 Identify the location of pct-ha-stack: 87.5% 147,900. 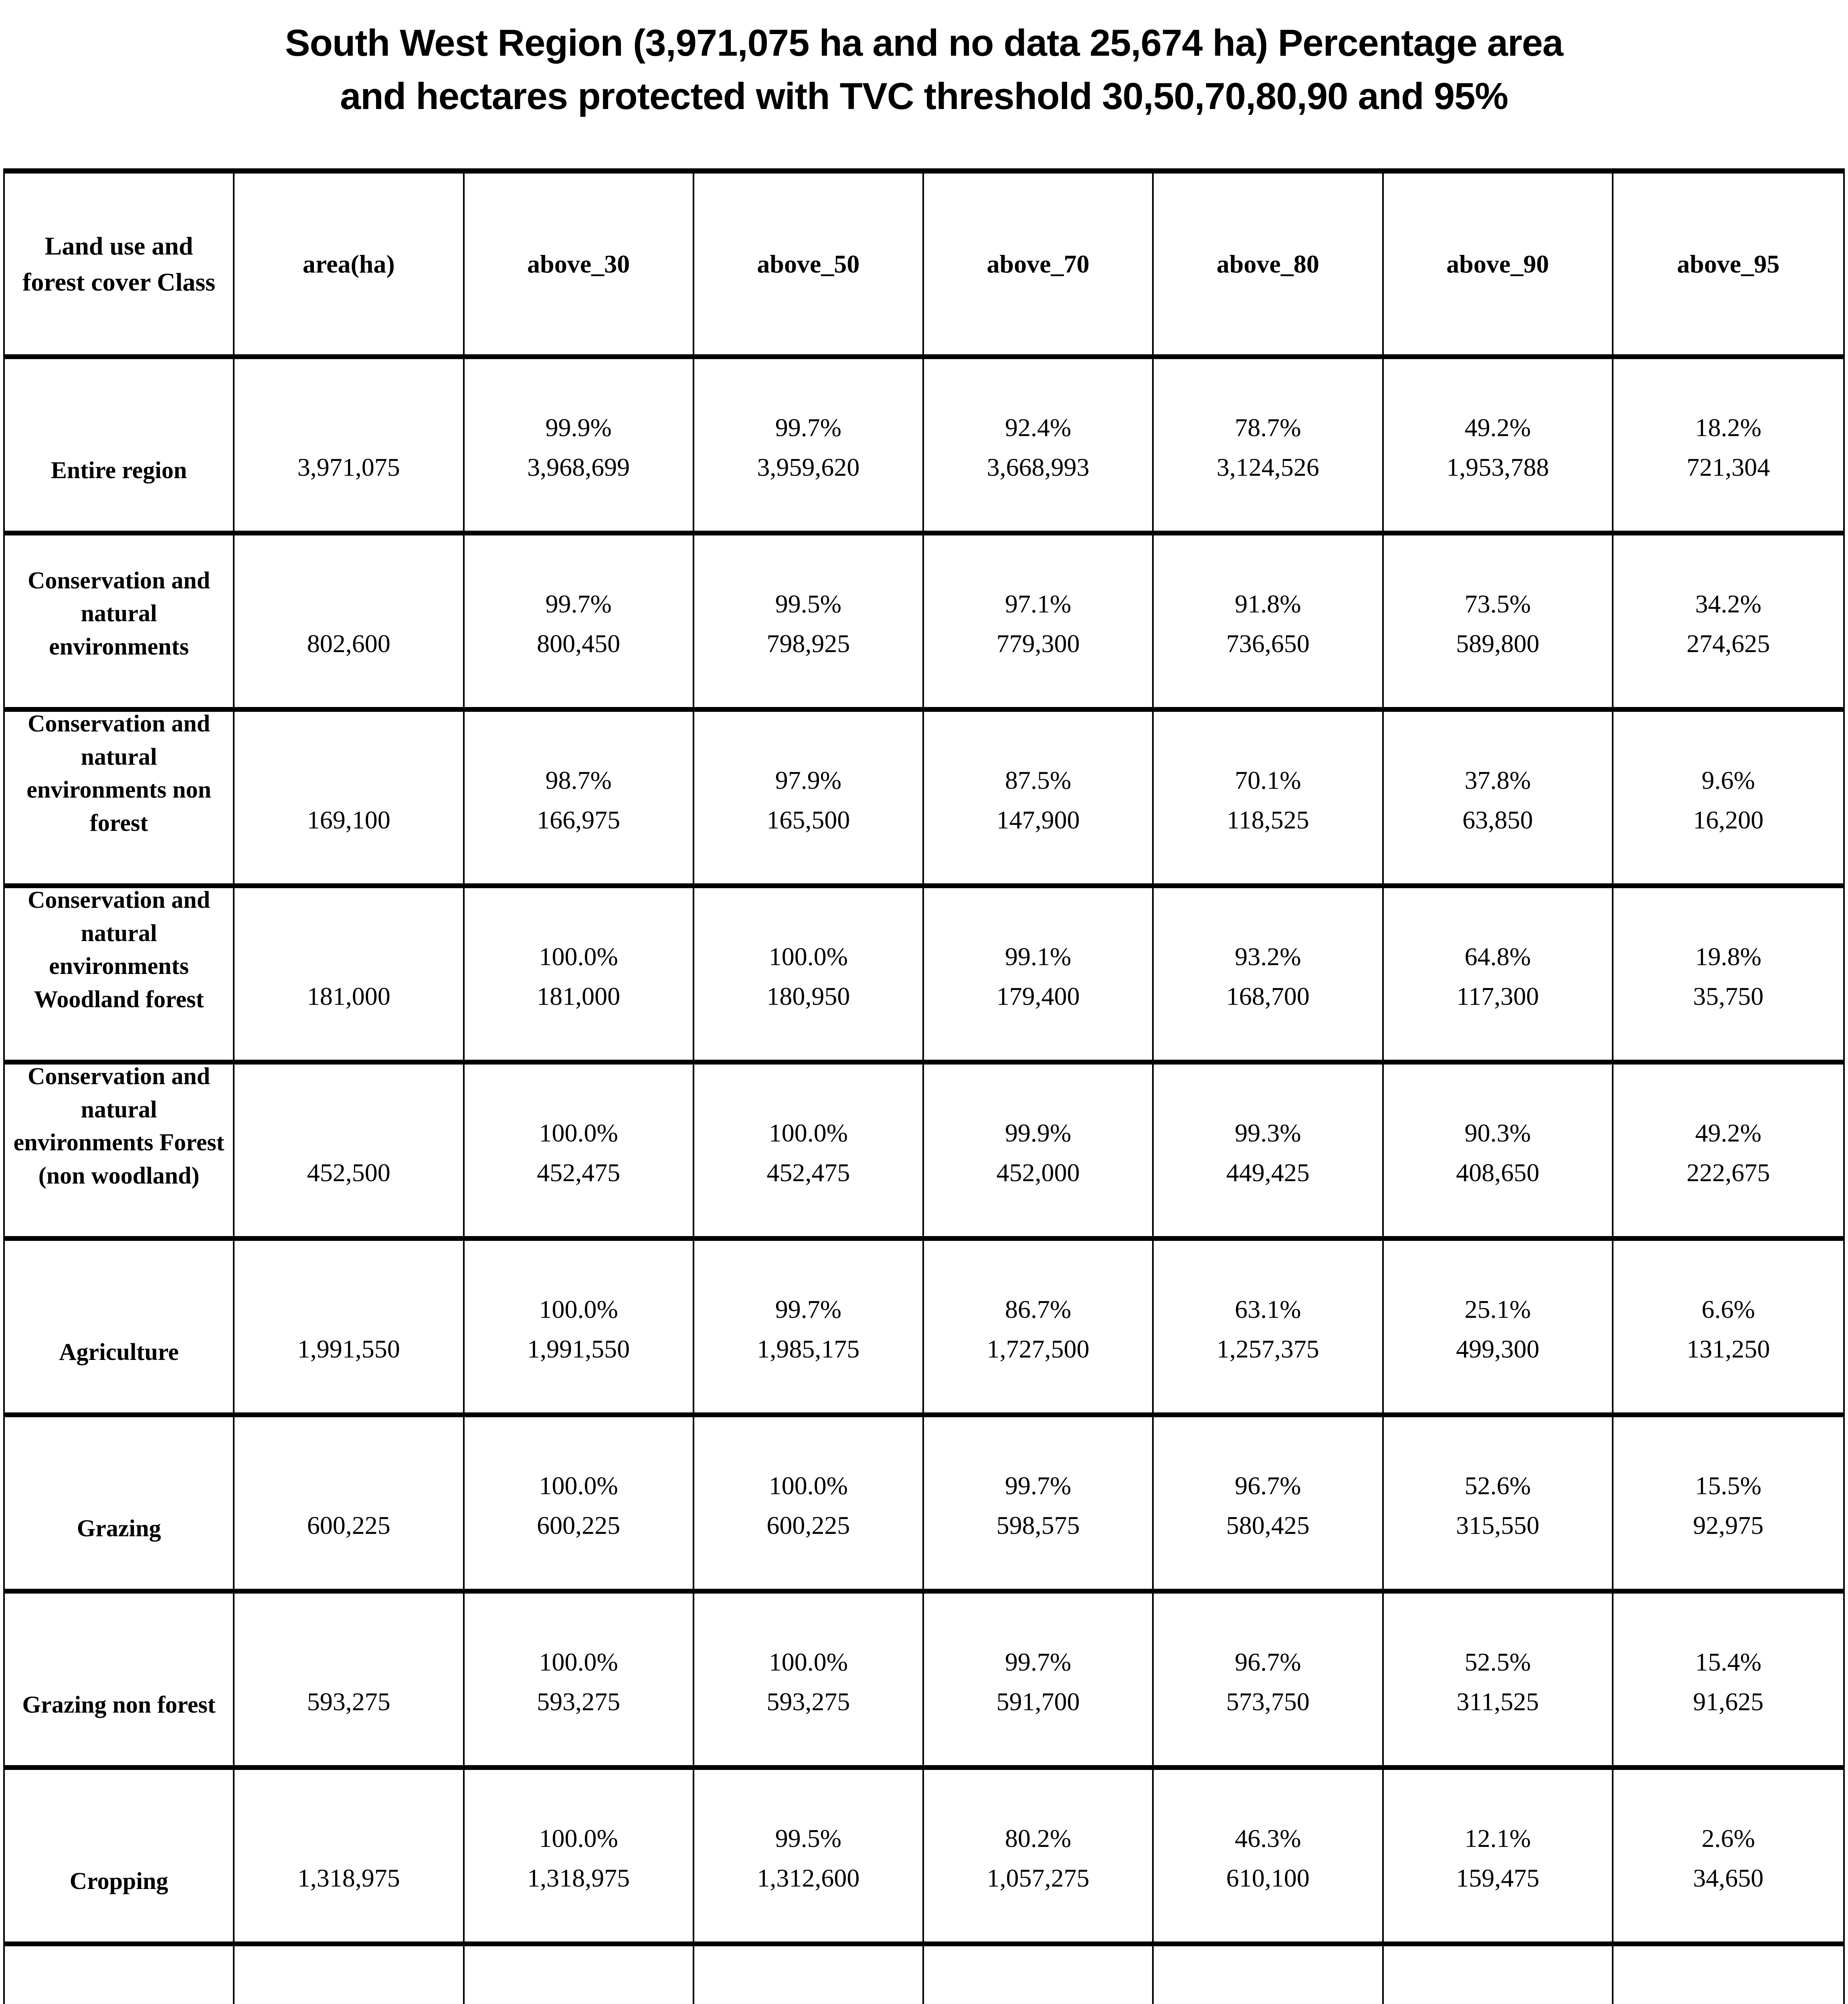
(1038, 800).